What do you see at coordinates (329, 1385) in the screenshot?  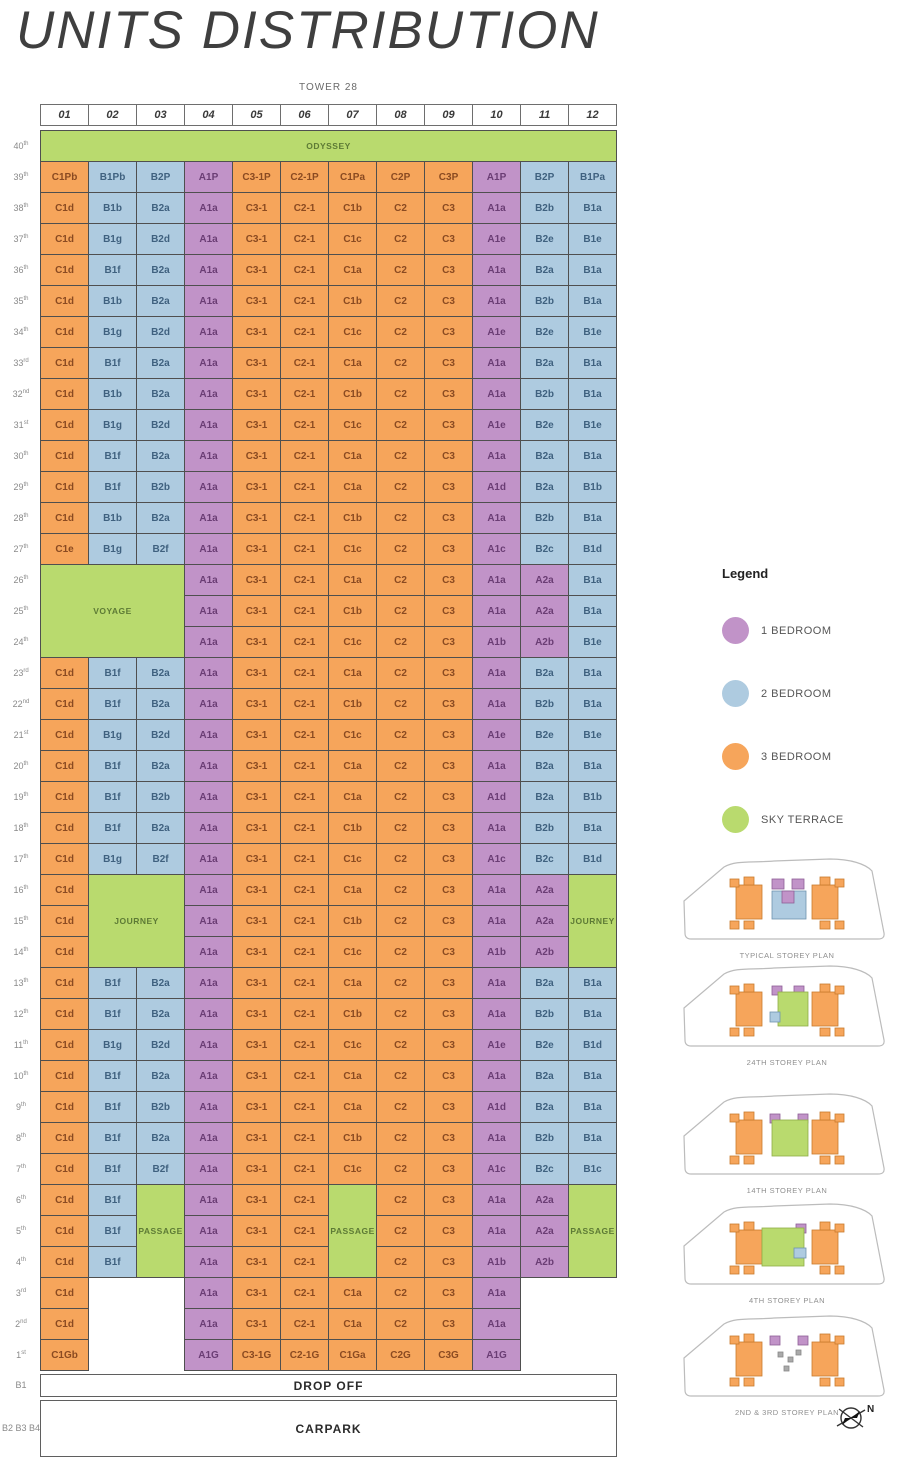 I see `basement-cell: DROP OFF` at bounding box center [329, 1385].